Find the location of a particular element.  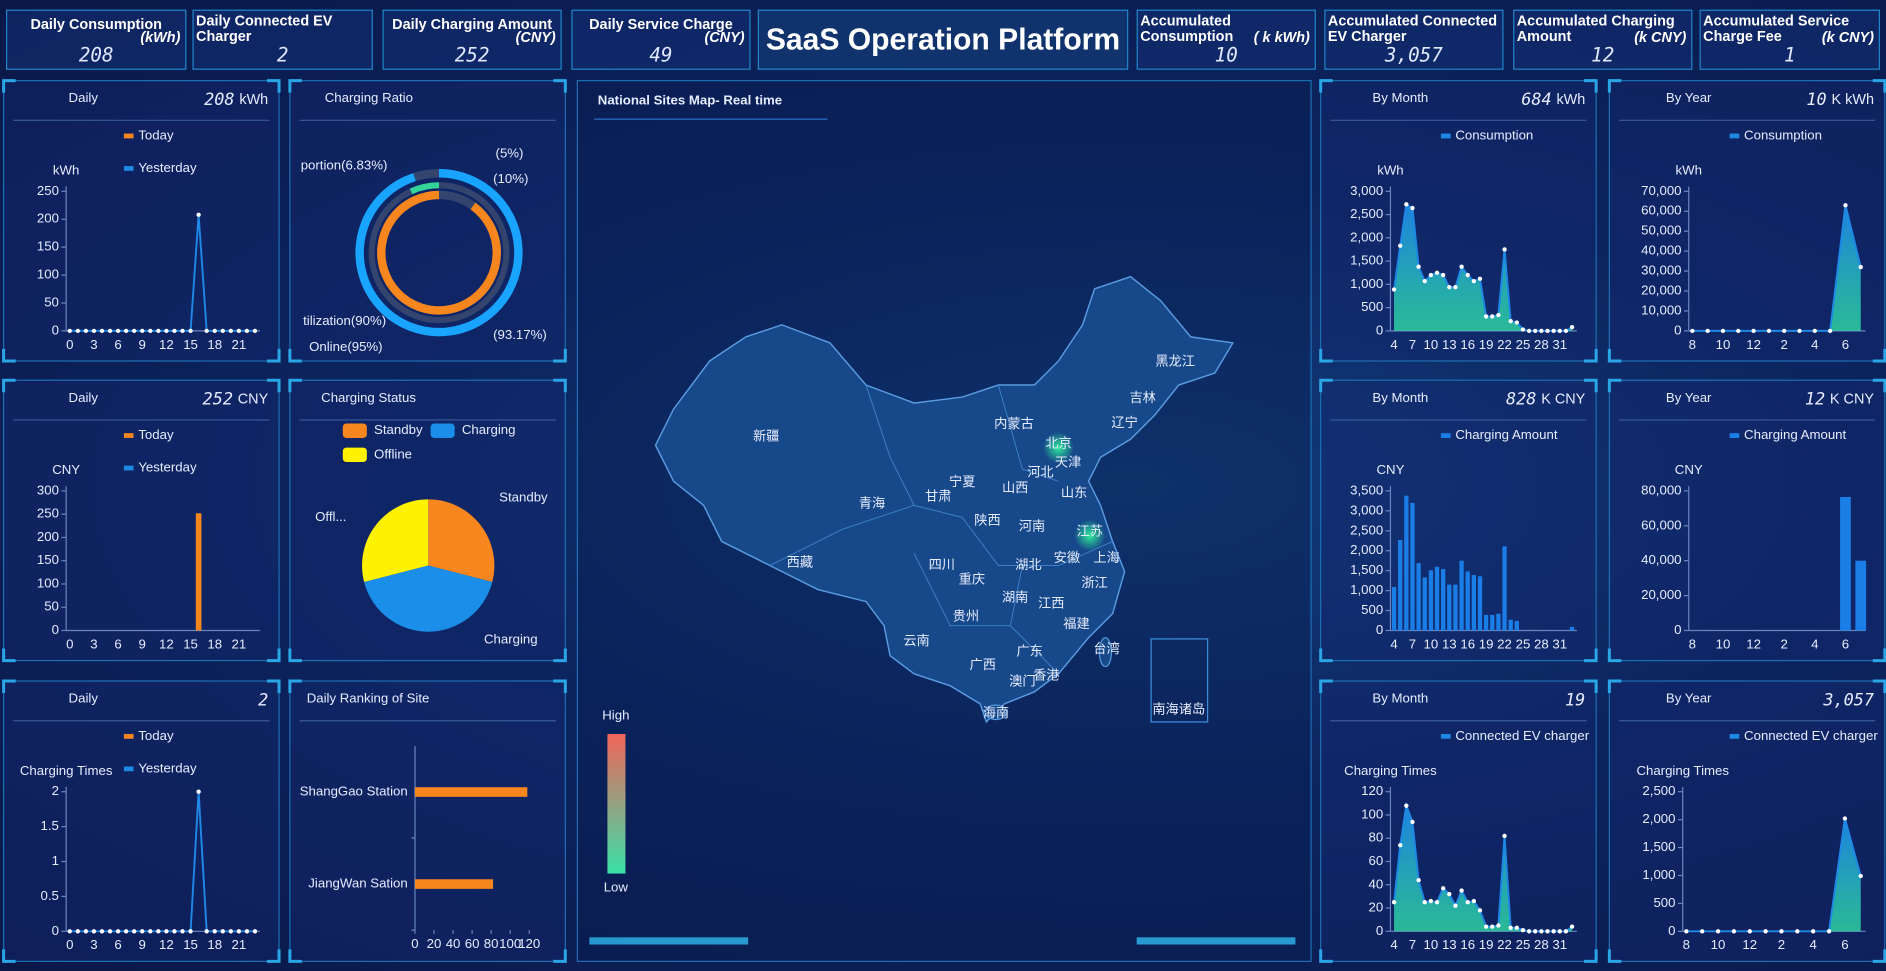

legend-low: Low is located at coordinates (616, 886).